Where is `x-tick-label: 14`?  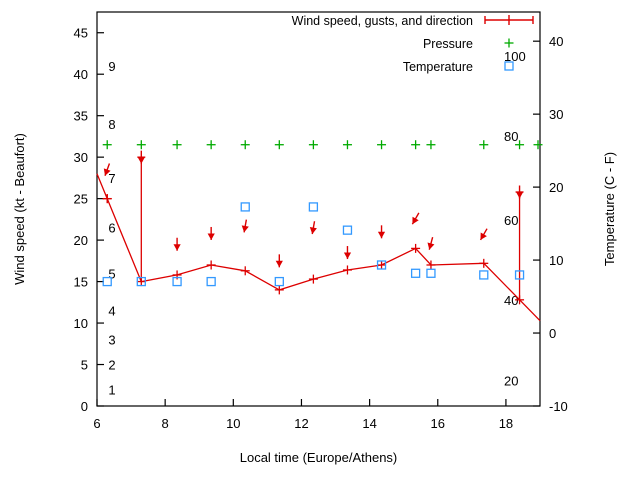 x-tick-label: 14 is located at coordinates (369, 423).